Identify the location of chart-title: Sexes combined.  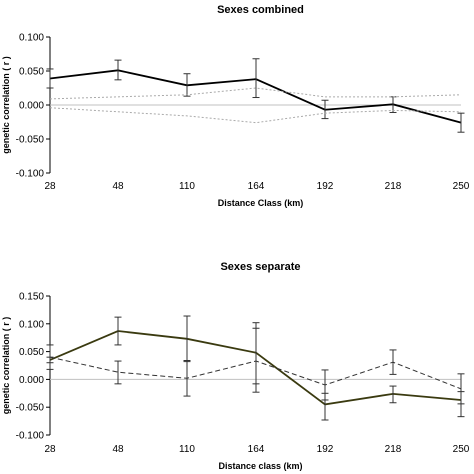
(260, 10).